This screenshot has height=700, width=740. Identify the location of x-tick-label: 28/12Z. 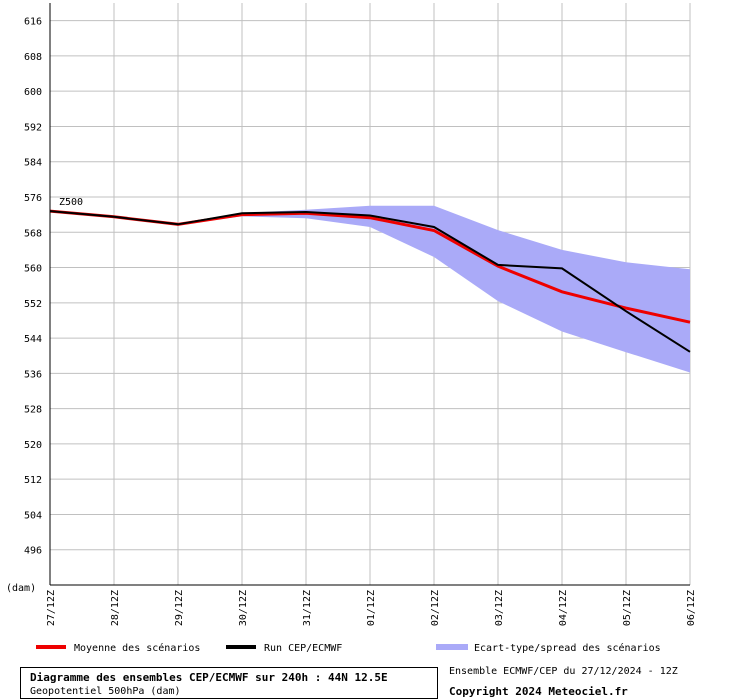
(115, 608).